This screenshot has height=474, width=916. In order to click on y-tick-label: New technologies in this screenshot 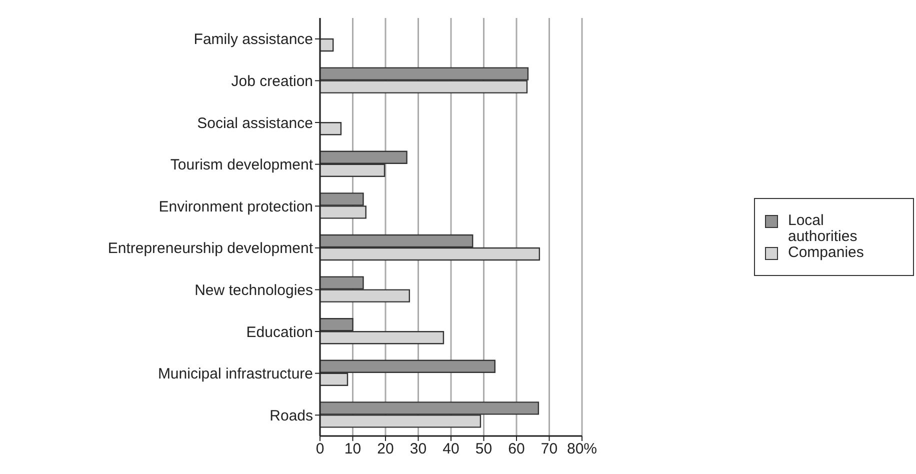, I will do `click(253, 291)`.